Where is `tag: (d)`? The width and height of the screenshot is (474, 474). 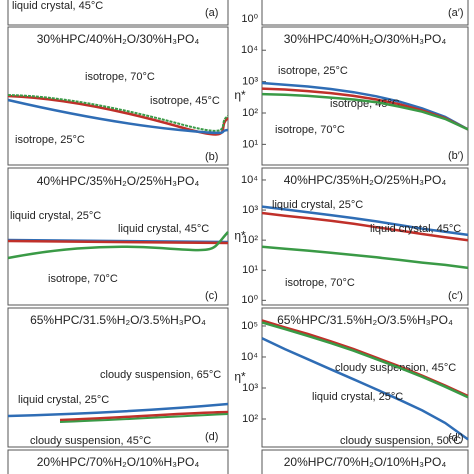
tag: (d) is located at coordinates (211, 437).